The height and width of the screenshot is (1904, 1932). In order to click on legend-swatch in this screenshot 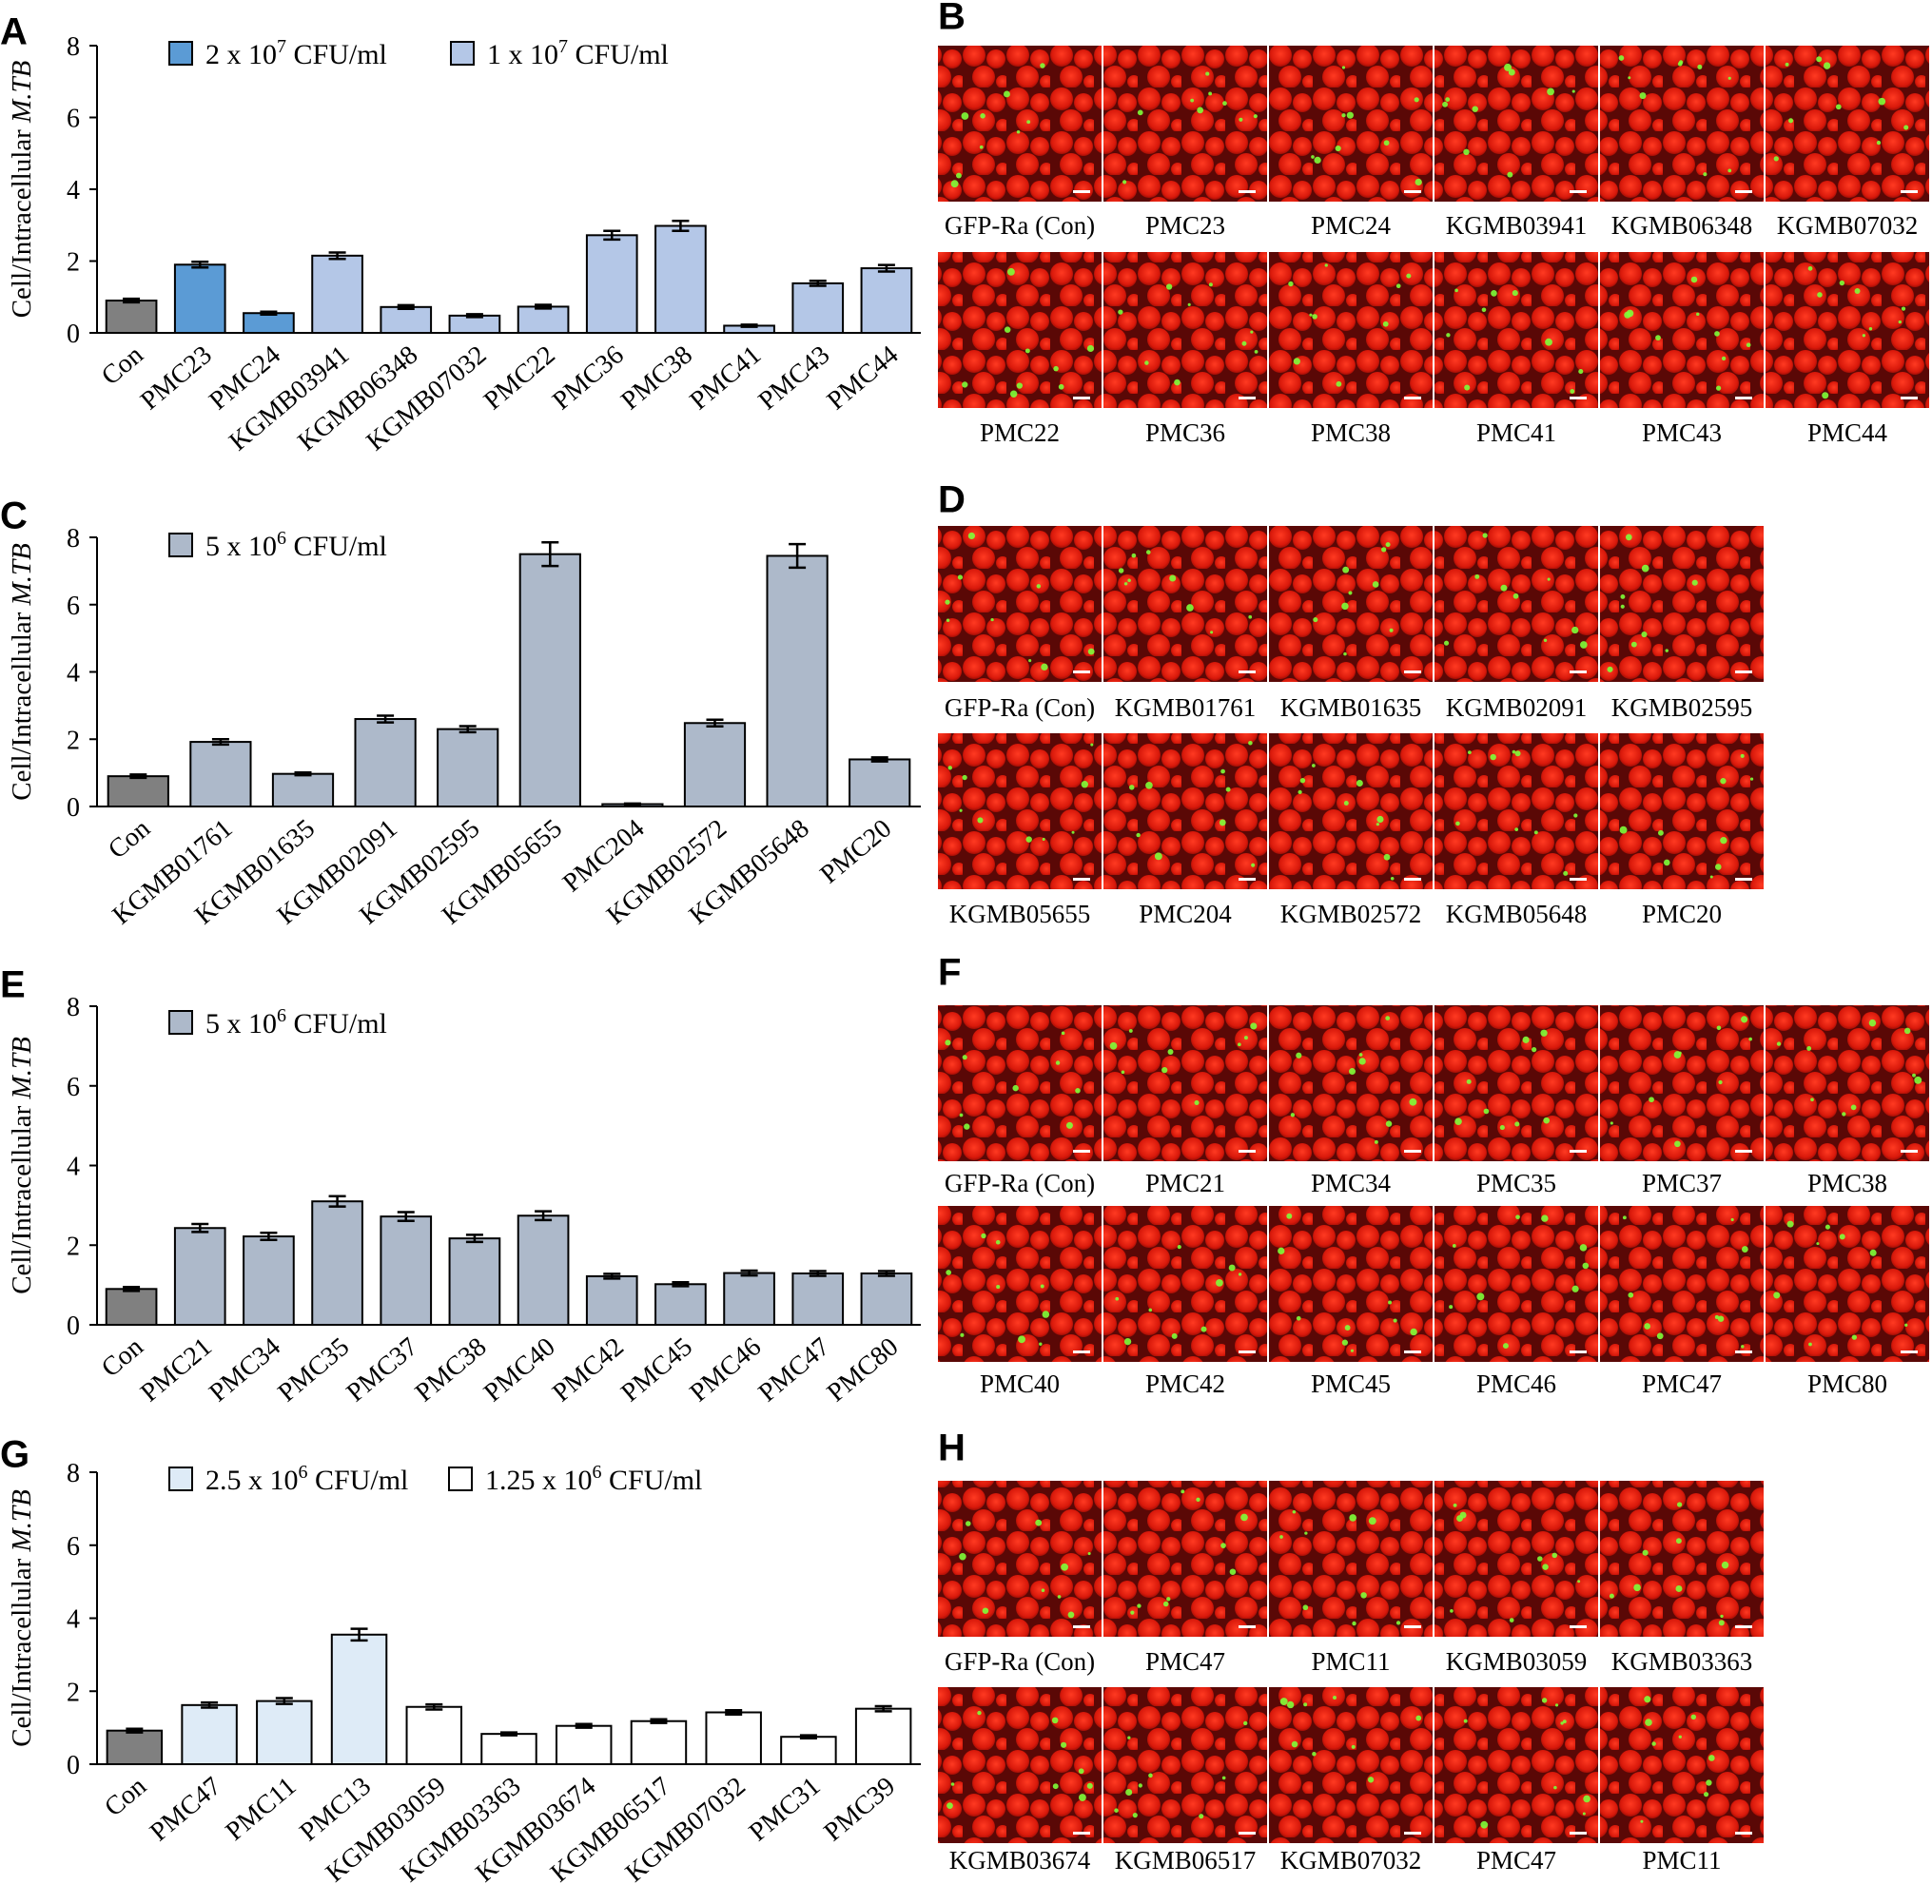, I will do `click(180, 545)`.